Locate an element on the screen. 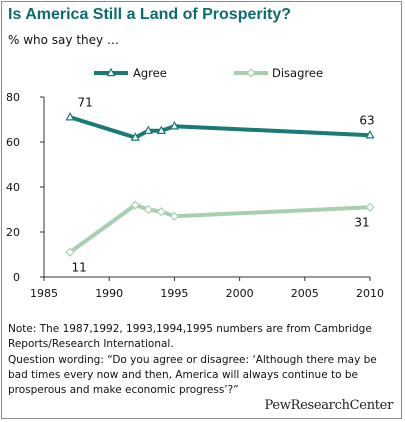 Image resolution: width=405 pixels, height=422 pixels. legend-marker-disagree is located at coordinates (251, 73).